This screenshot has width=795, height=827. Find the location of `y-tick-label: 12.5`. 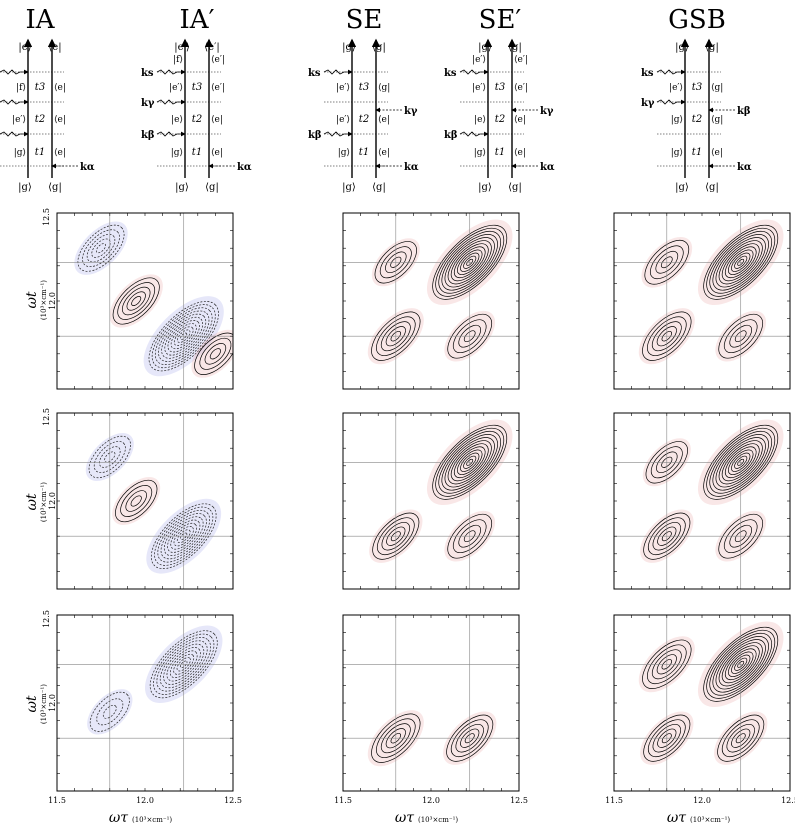

y-tick-label: 12.5 is located at coordinates (46, 417).